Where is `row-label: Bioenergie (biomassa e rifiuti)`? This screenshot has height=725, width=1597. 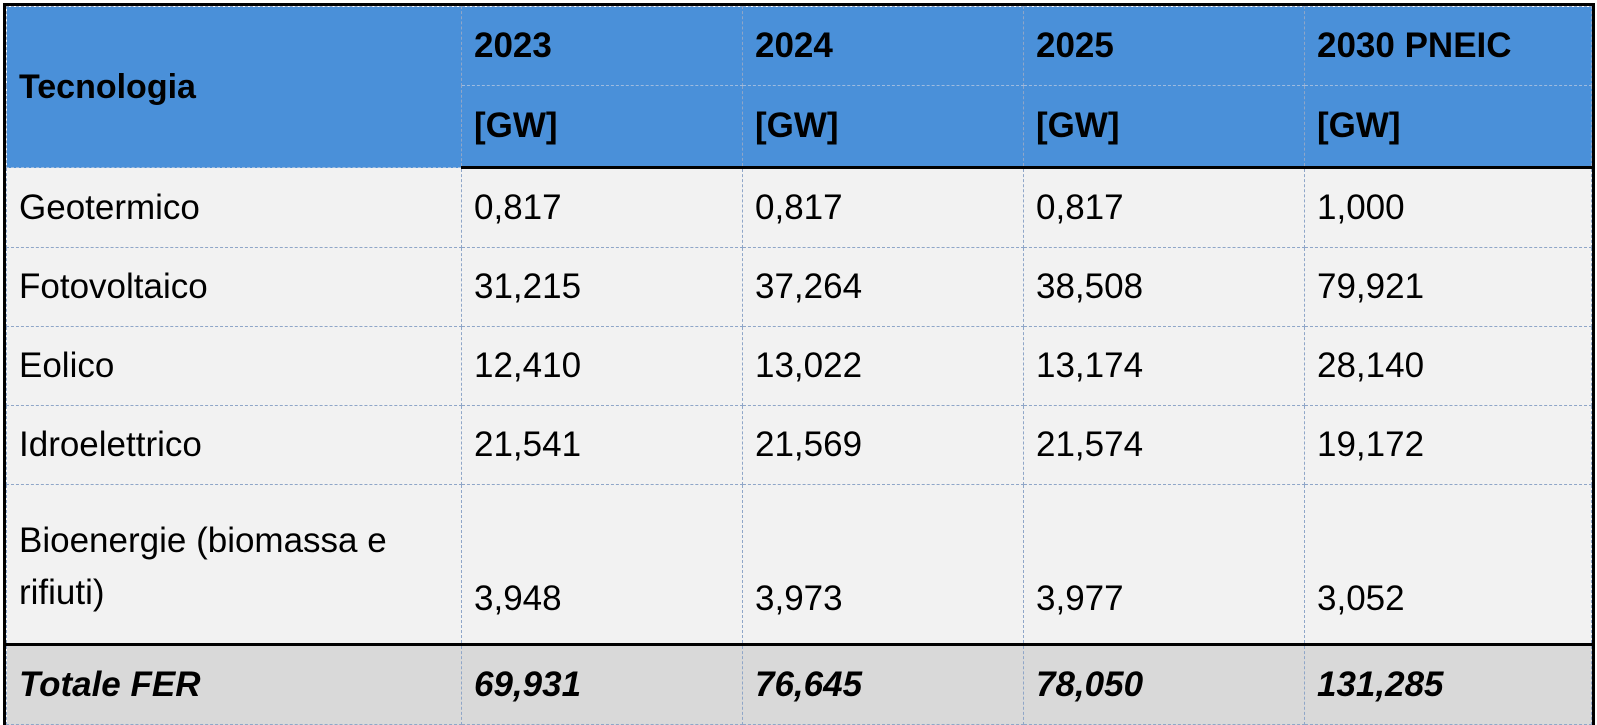 row-label: Bioenergie (biomassa e rifiuti) is located at coordinates (234, 564).